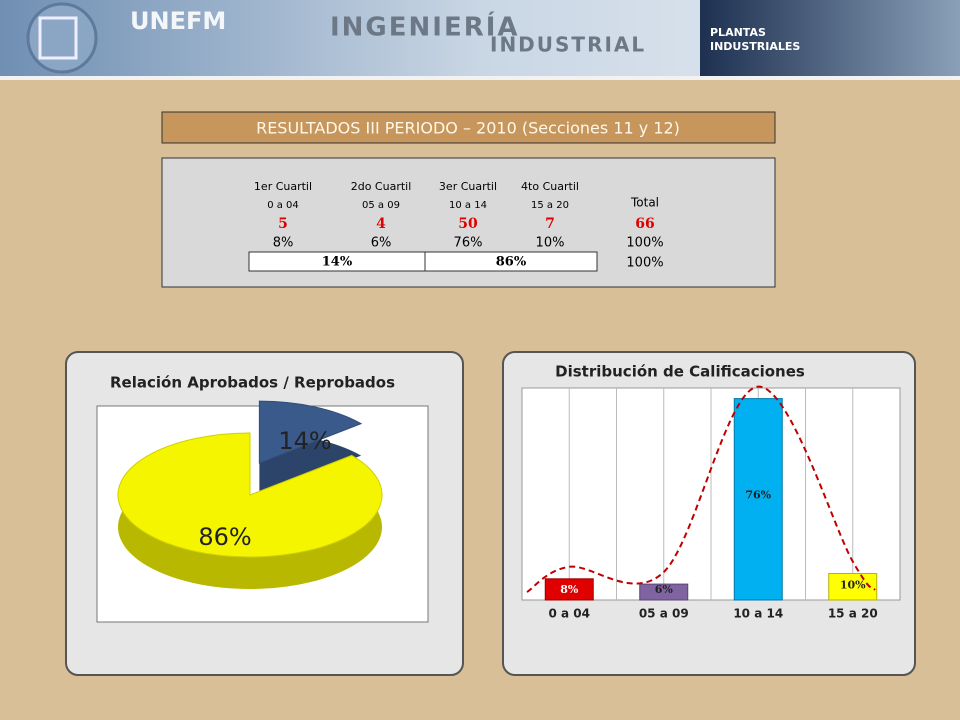 This screenshot has width=960, height=720. I want to click on bar-title: Distribución de Calificaciones, so click(680, 372).